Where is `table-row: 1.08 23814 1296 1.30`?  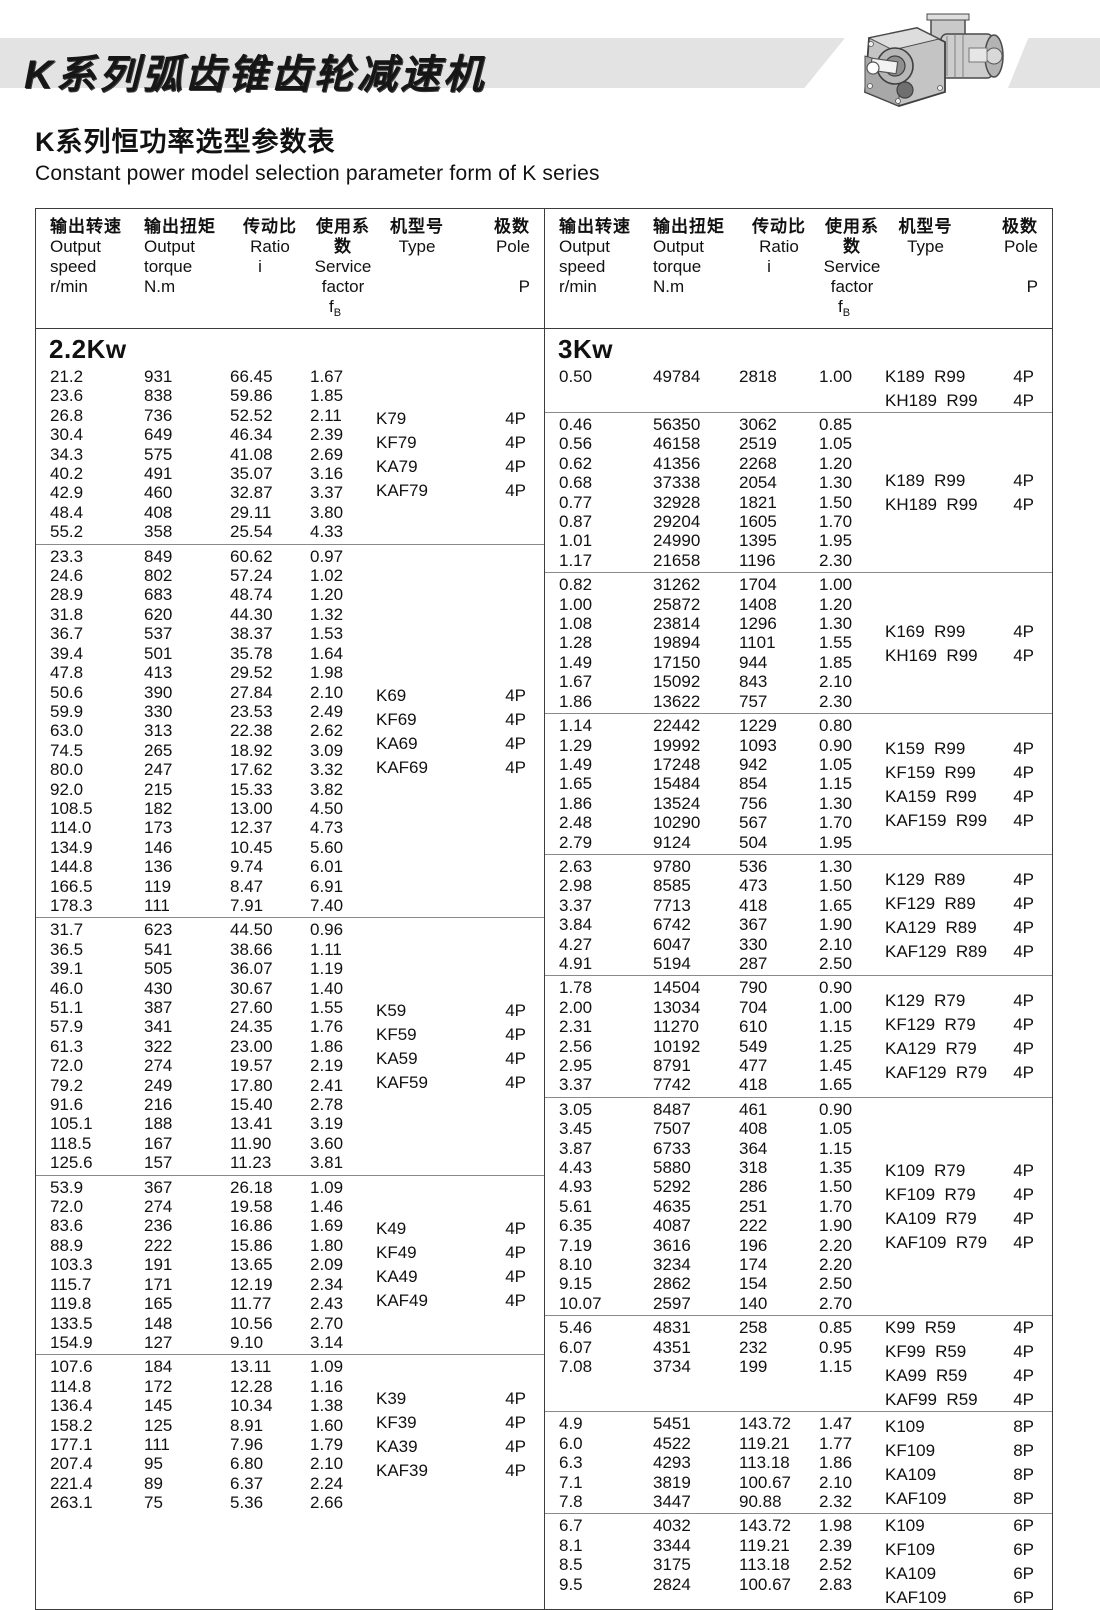
table-row: 1.08 23814 1296 1.30 is located at coordinates (722, 623).